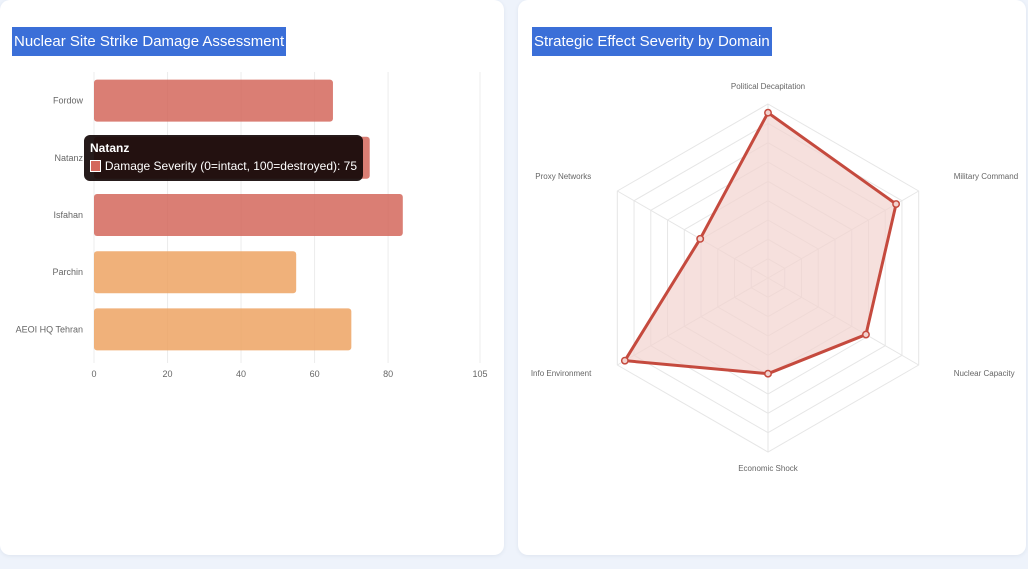 This screenshot has width=1028, height=569. I want to click on radar-data-area, so click(760, 243).